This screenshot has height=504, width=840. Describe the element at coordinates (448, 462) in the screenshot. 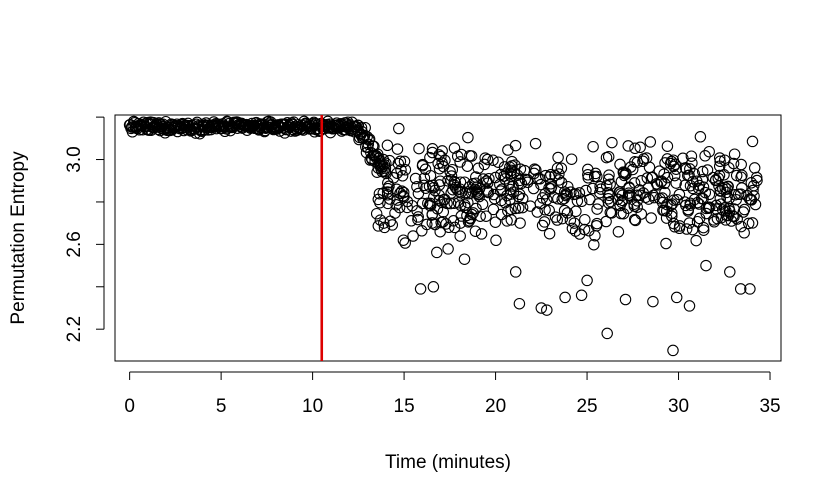

I see `x-axis-label: Time (minutes)` at that location.